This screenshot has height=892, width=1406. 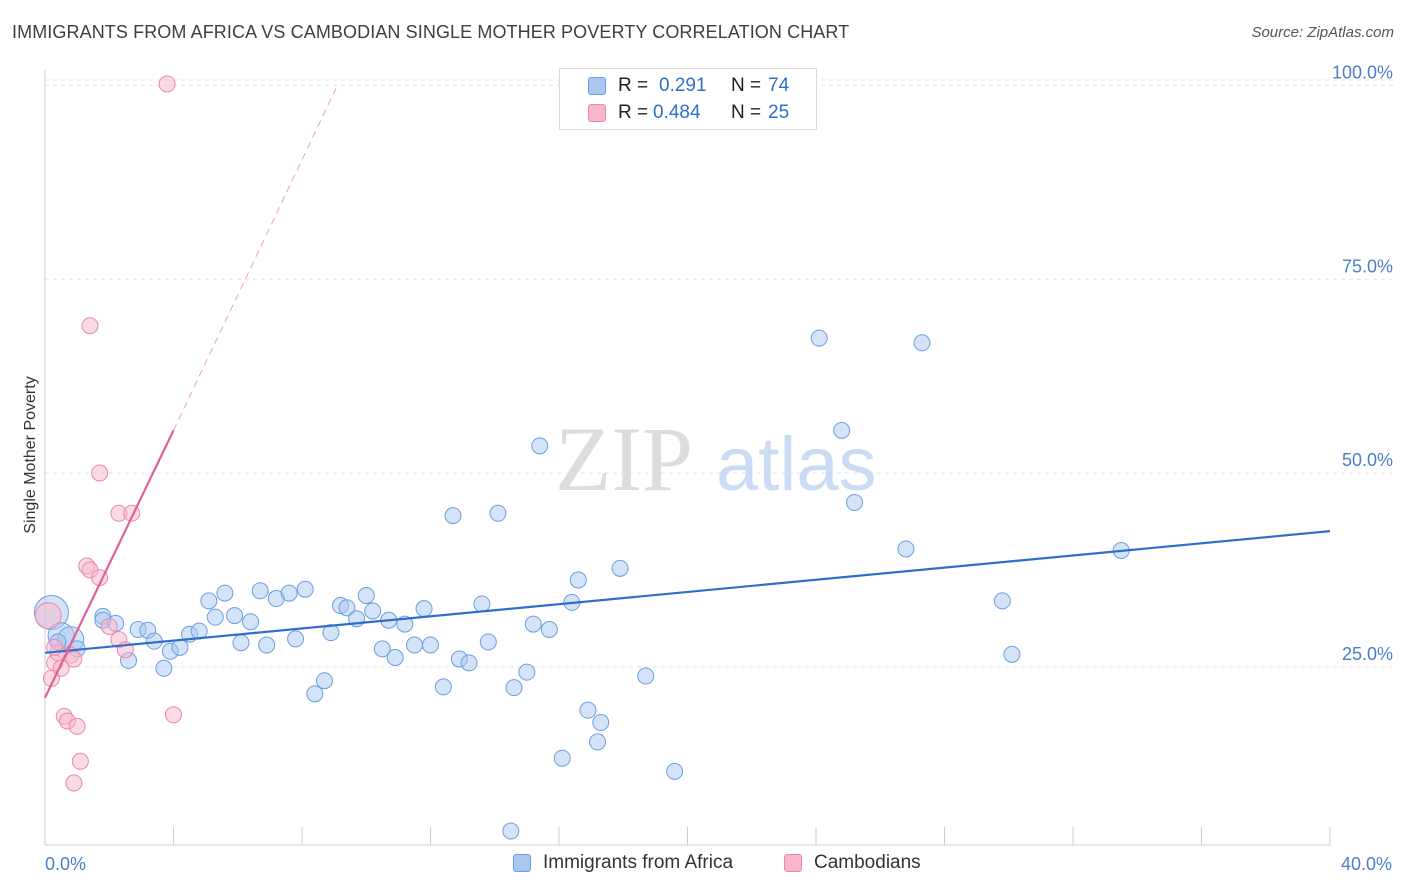 What do you see at coordinates (1367, 654) in the screenshot?
I see `y-tick-label: 25.0%` at bounding box center [1367, 654].